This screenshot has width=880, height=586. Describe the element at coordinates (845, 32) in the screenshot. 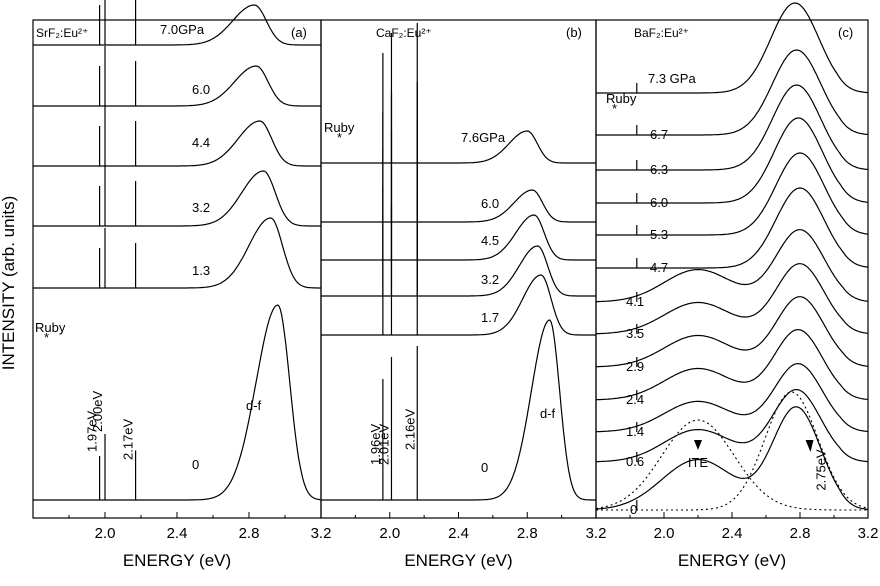

I see `panel-letter: (c)` at that location.